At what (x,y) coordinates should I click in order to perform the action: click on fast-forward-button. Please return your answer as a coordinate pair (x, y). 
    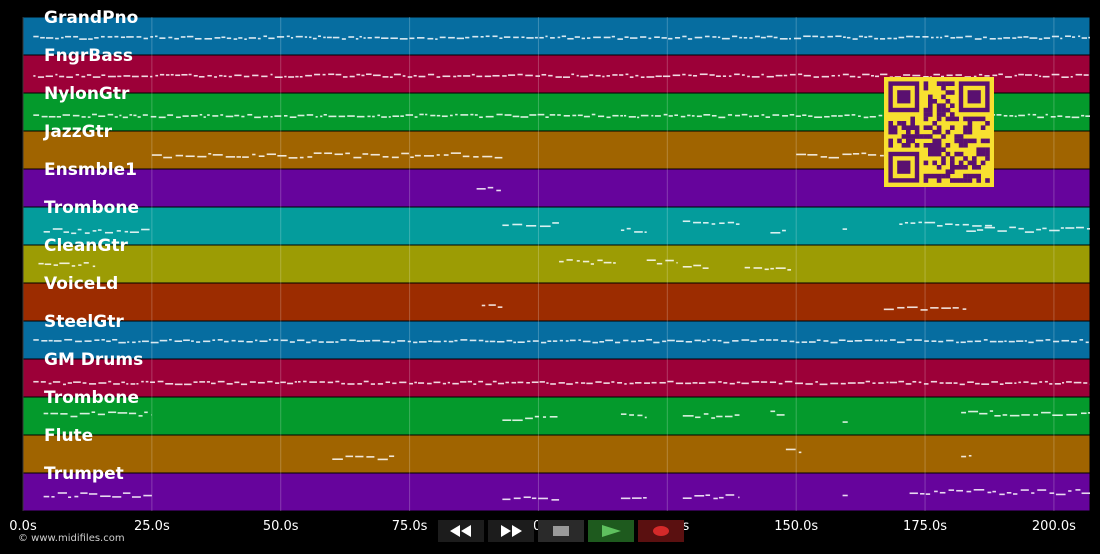
    Looking at the image, I should click on (511, 531).